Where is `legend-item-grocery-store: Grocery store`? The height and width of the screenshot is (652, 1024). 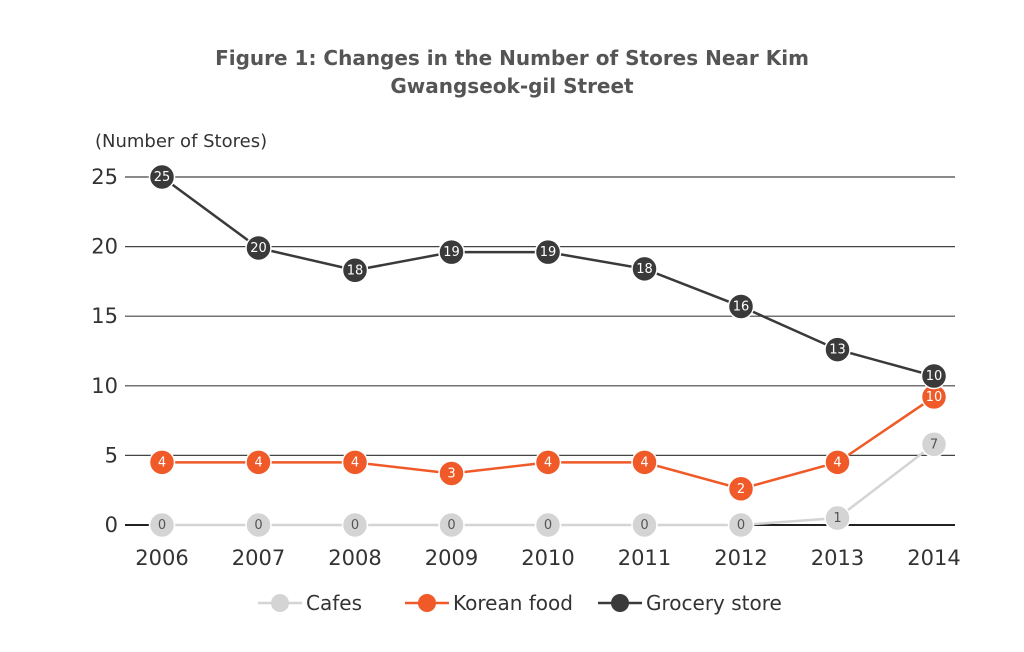 legend-item-grocery-store: Grocery store is located at coordinates (690, 603).